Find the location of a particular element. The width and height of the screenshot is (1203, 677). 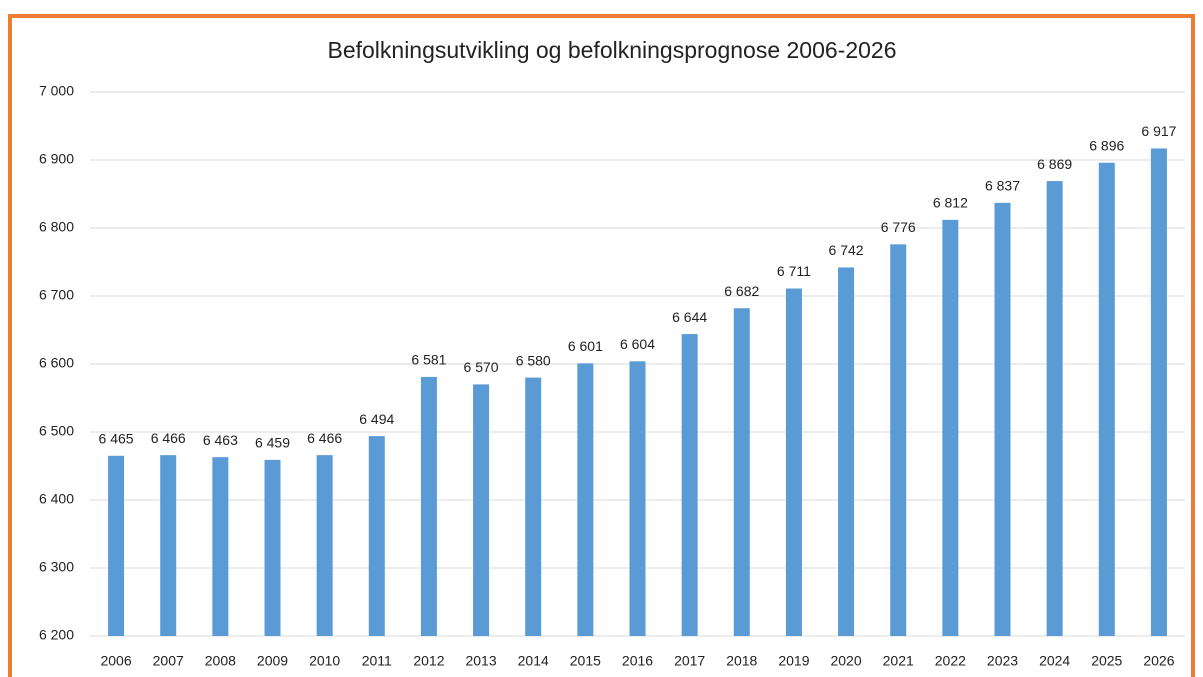

value-label: 6 869 is located at coordinates (1054, 164).